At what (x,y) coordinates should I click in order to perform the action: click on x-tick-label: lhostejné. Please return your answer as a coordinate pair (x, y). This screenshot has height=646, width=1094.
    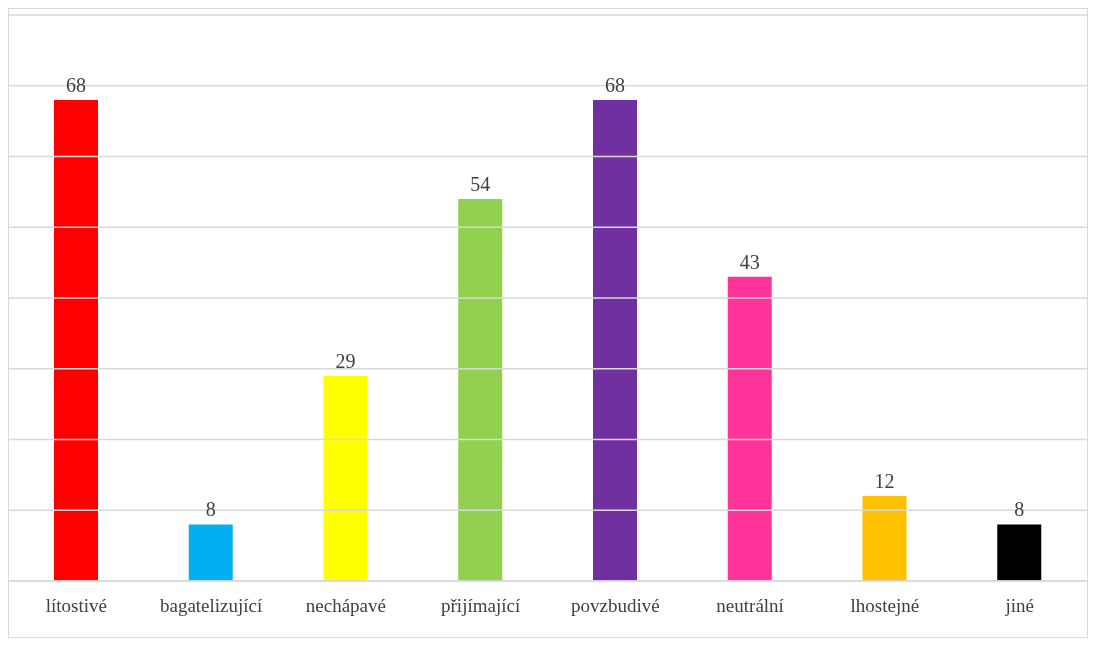
    Looking at the image, I should click on (885, 606).